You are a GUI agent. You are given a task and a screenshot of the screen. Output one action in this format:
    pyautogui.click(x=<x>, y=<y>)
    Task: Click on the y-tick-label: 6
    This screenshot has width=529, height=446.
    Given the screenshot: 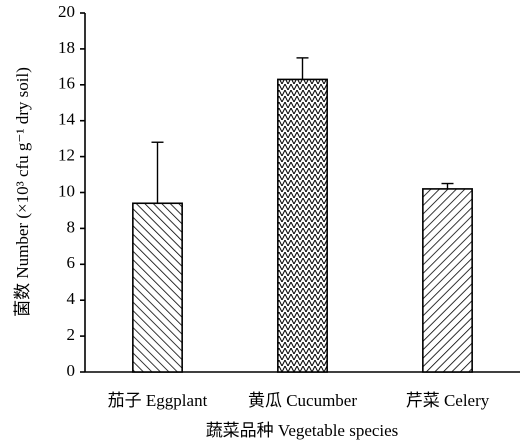 What is the action you would take?
    pyautogui.click(x=71, y=262)
    